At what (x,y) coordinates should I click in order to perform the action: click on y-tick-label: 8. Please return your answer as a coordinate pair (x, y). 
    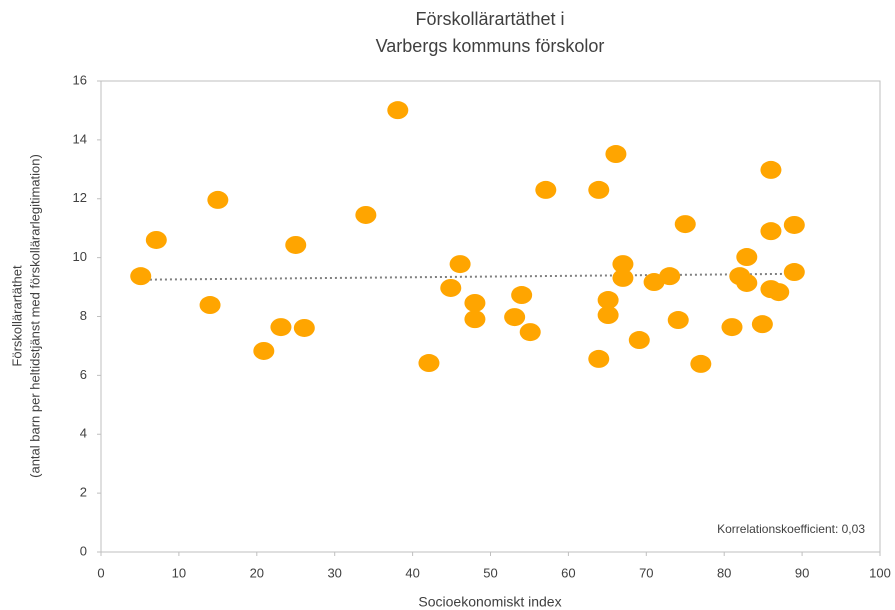
    Looking at the image, I should click on (83, 315).